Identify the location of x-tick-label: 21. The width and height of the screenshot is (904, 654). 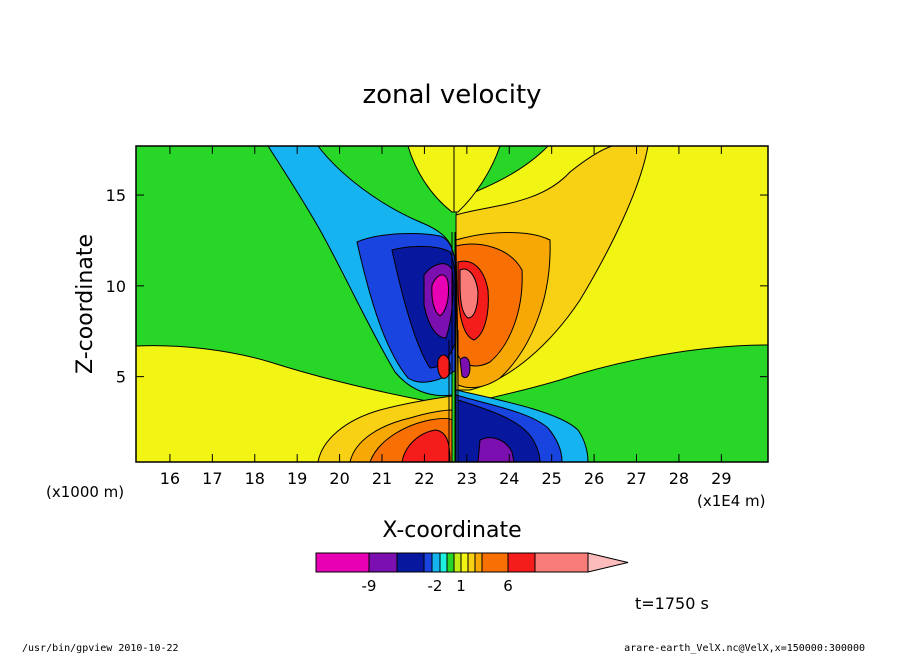
(382, 478).